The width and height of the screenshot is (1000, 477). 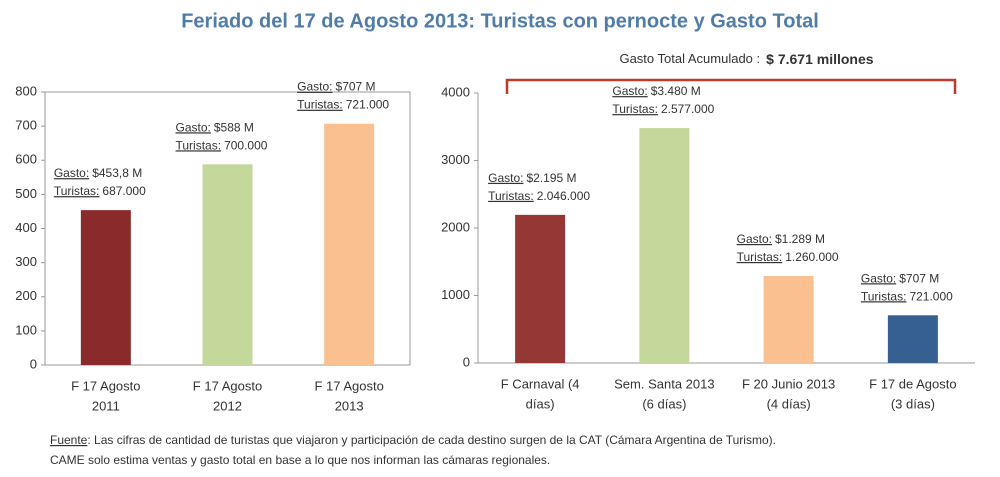 What do you see at coordinates (26, 159) in the screenshot?
I see `y-tick-label: 600` at bounding box center [26, 159].